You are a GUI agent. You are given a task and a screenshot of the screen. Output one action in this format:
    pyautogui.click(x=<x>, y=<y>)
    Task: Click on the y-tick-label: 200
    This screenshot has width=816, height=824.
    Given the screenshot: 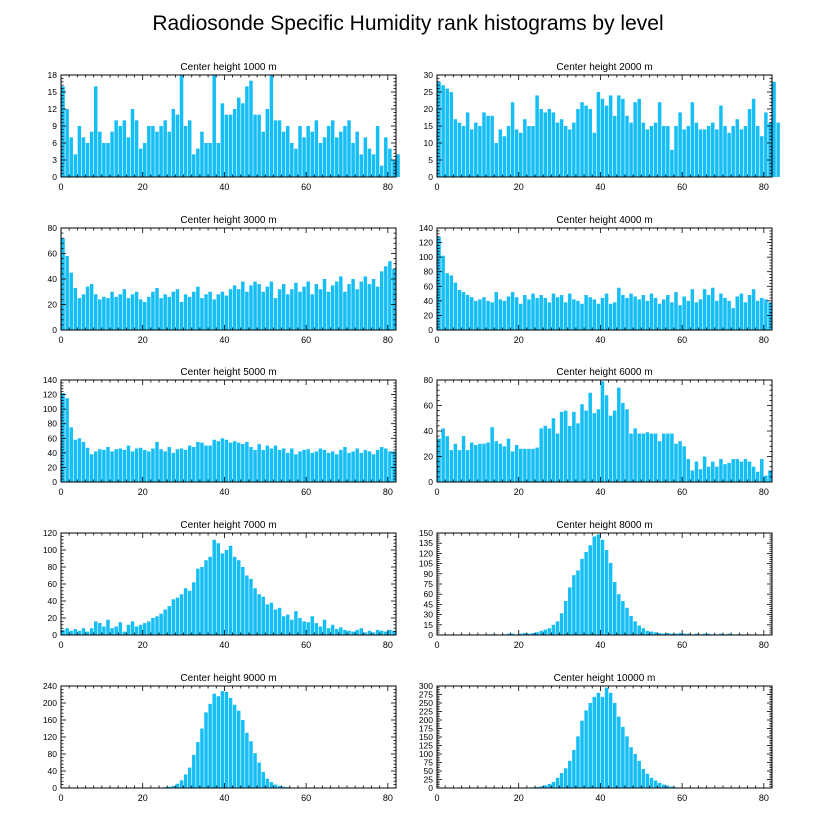 What is the action you would take?
    pyautogui.click(x=50, y=703)
    